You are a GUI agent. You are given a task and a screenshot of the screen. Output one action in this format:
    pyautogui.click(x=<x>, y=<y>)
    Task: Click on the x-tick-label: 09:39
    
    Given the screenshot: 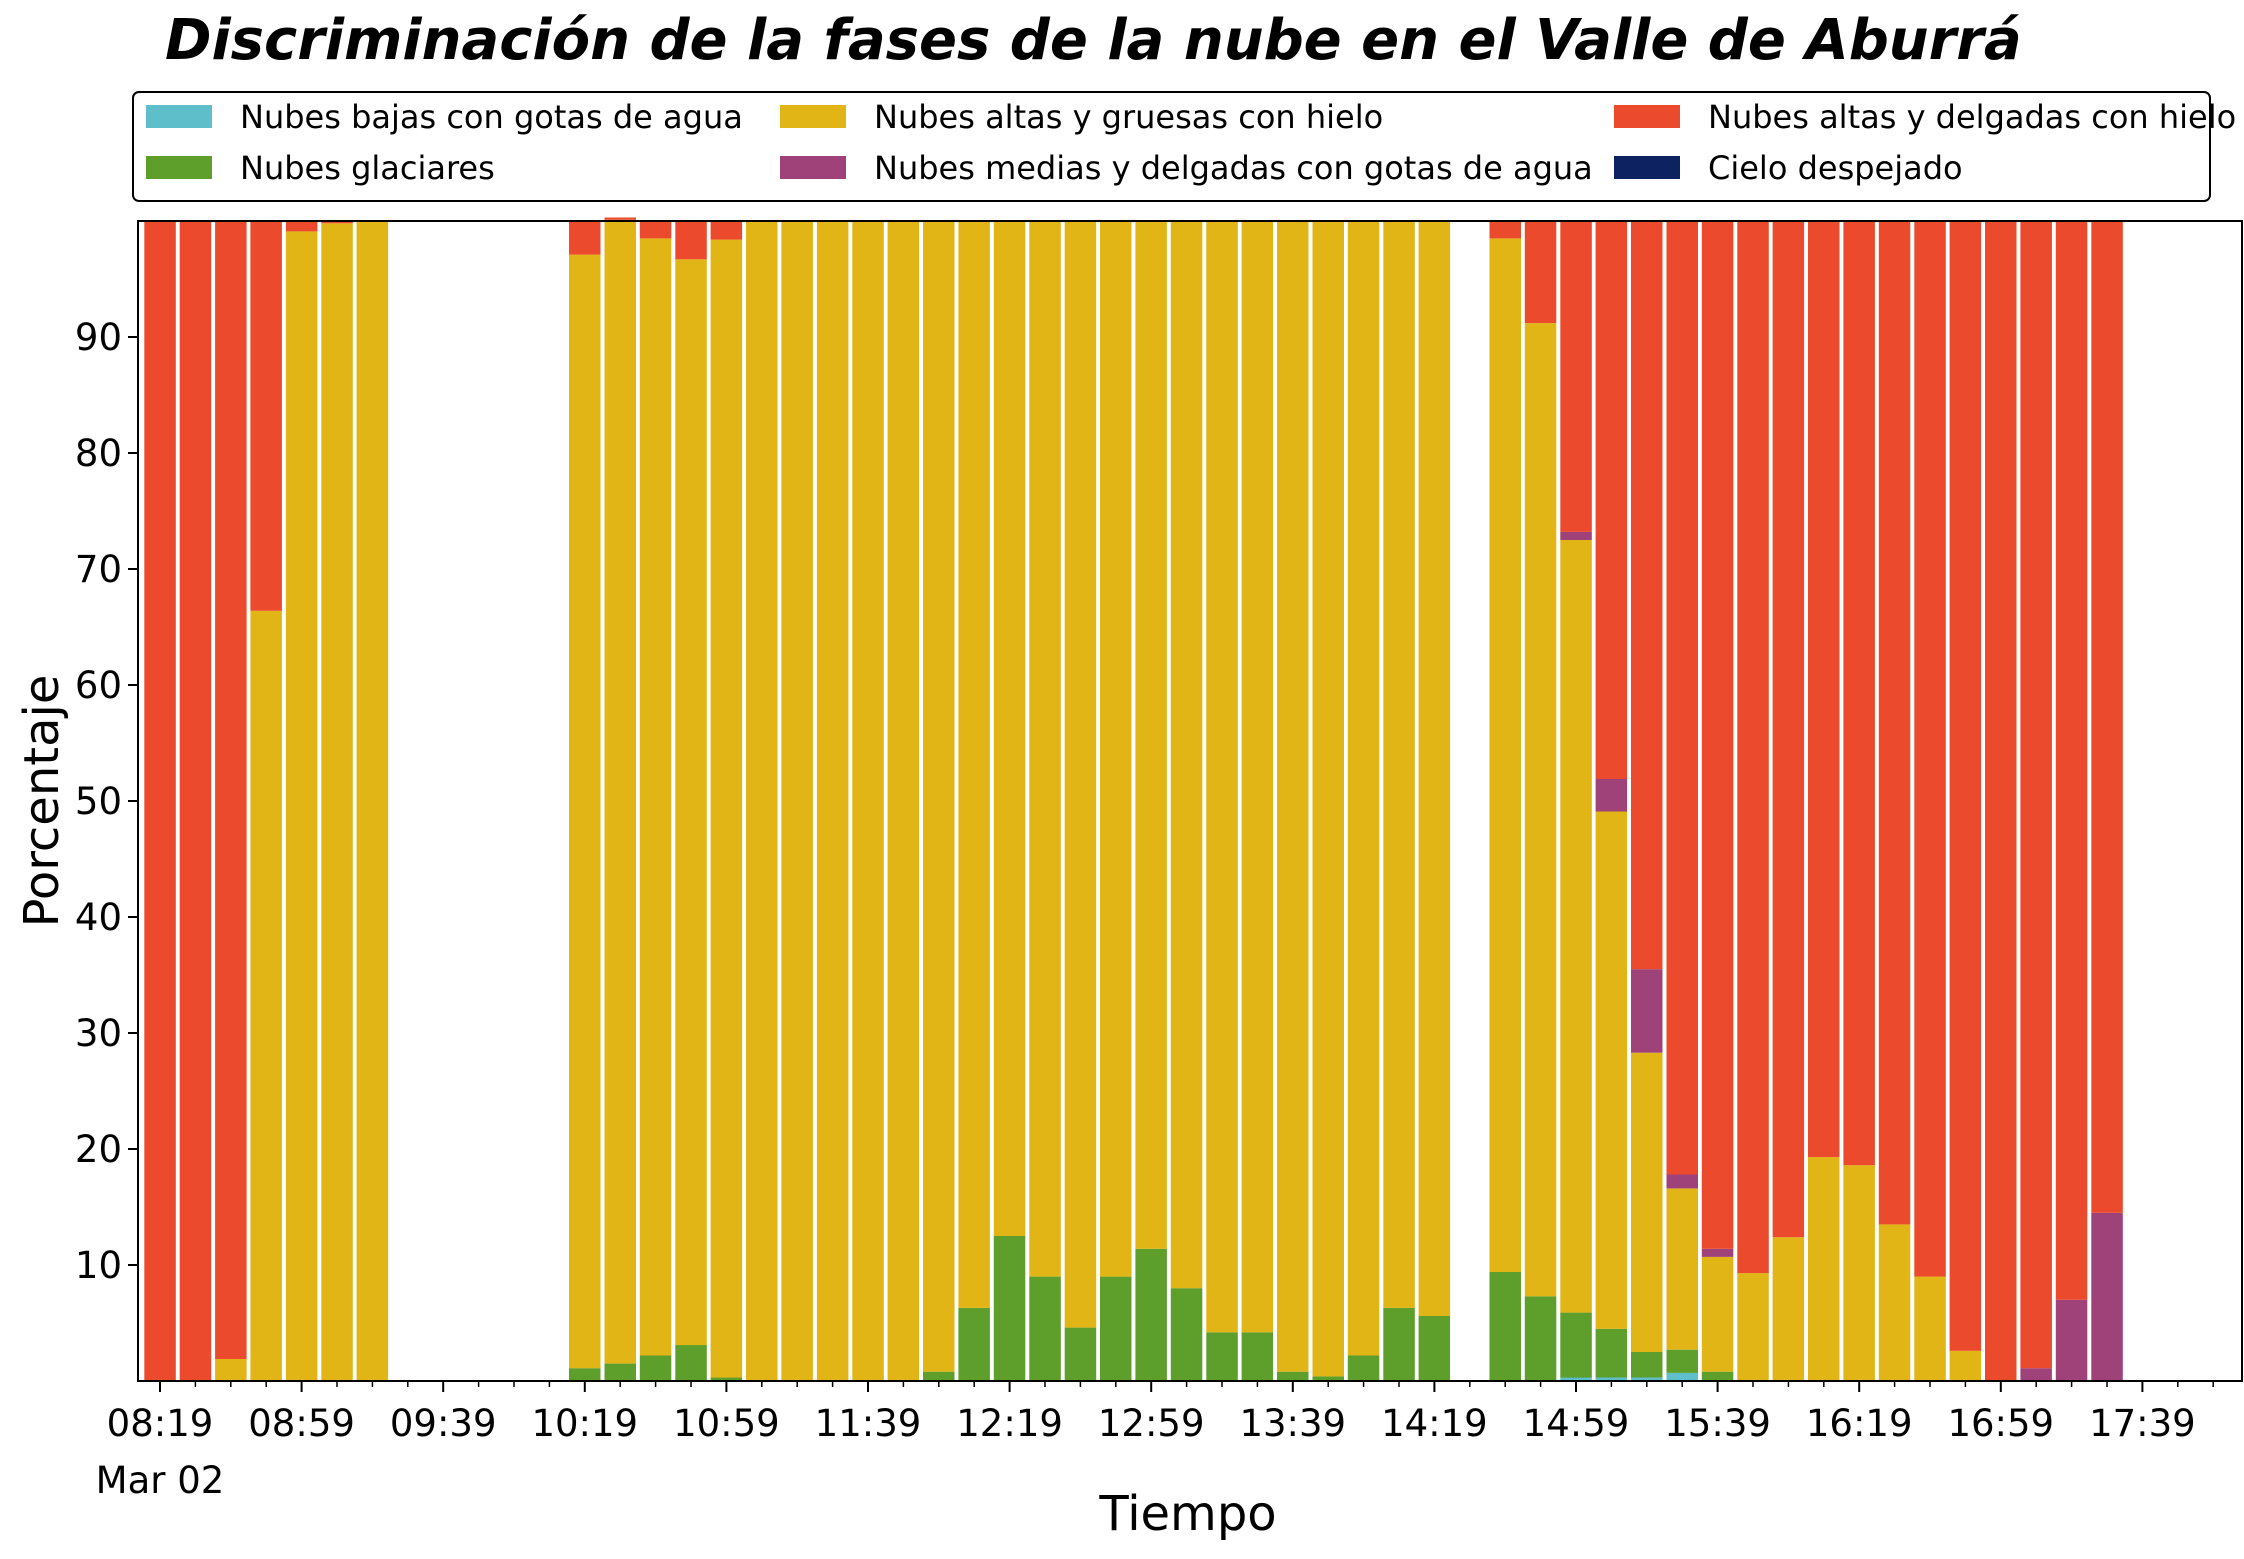 What is the action you would take?
    pyautogui.click(x=443, y=1423)
    